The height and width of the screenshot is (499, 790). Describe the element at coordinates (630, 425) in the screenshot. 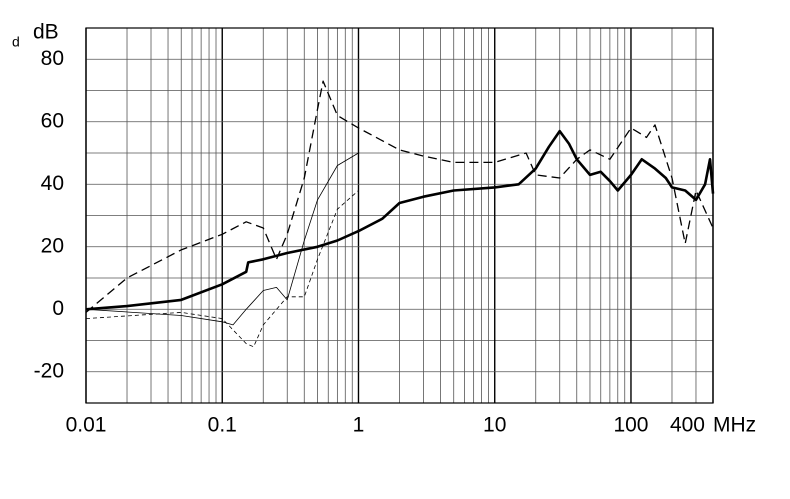

I see `x-tick-label: 100` at that location.